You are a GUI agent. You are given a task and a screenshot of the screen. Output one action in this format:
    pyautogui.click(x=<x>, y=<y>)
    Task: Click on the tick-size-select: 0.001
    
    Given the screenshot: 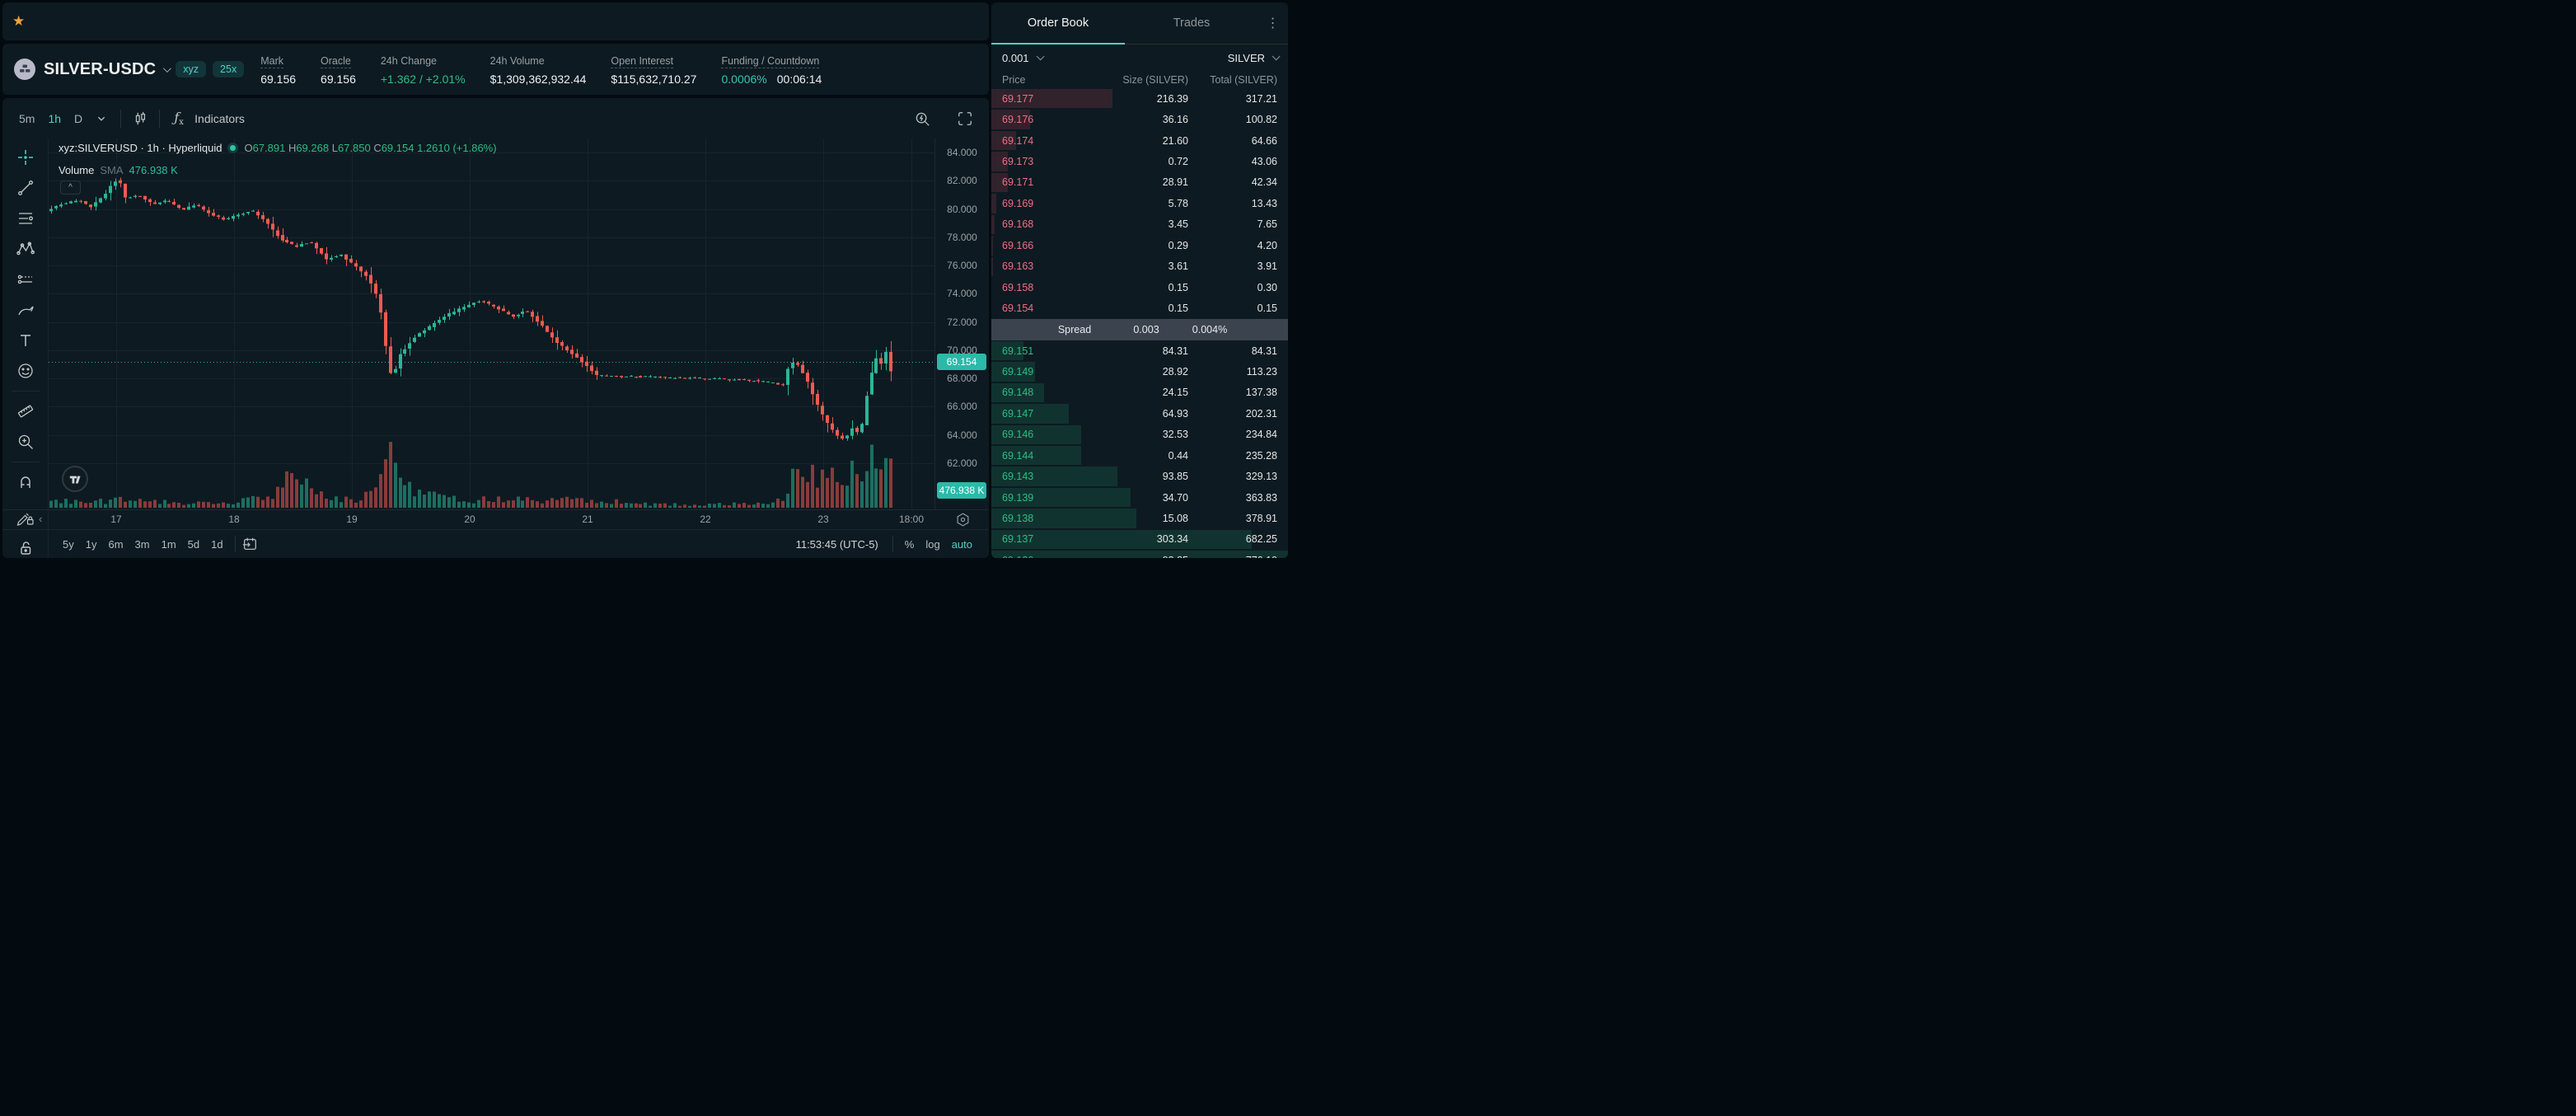 What is the action you would take?
    pyautogui.click(x=1023, y=58)
    